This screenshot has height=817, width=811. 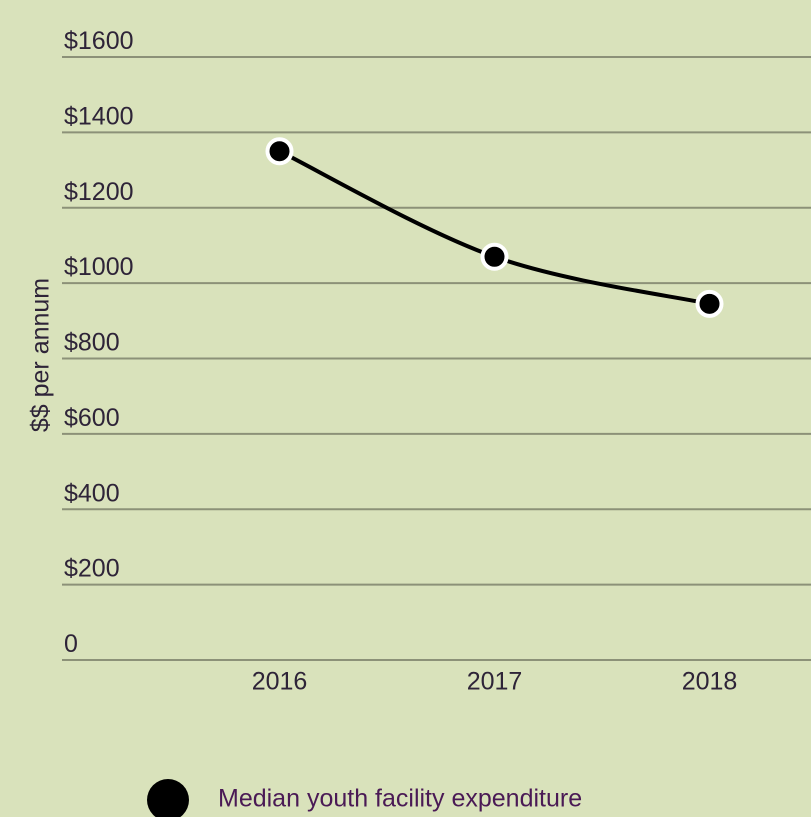 I want to click on y-tick-label: $1600, so click(x=99, y=41).